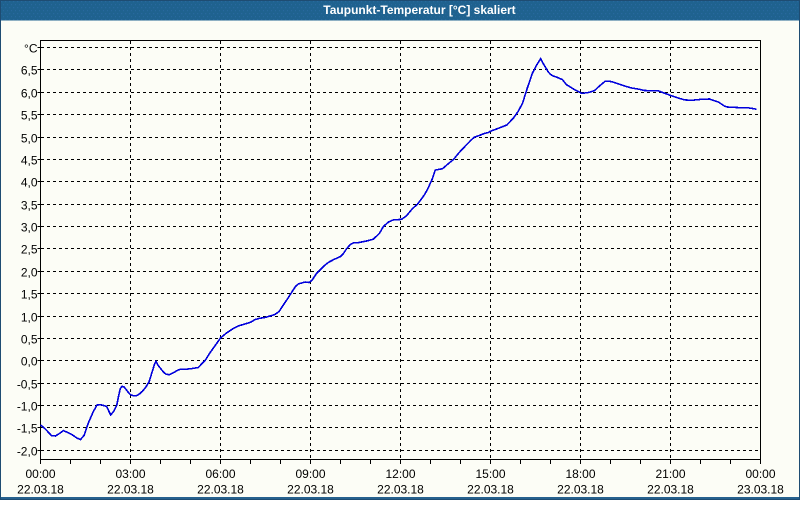  What do you see at coordinates (27, 429) in the screenshot?
I see `svg-text: -1,5` at bounding box center [27, 429].